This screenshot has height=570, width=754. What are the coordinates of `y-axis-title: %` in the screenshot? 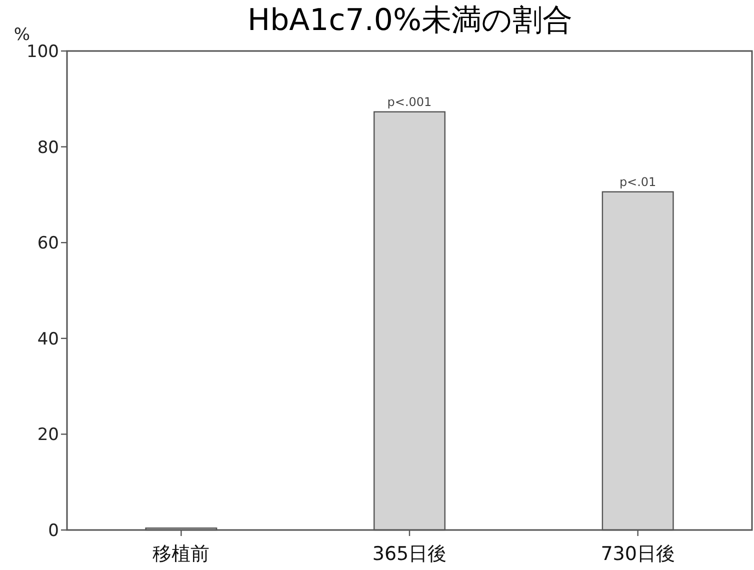 It's located at (22, 35).